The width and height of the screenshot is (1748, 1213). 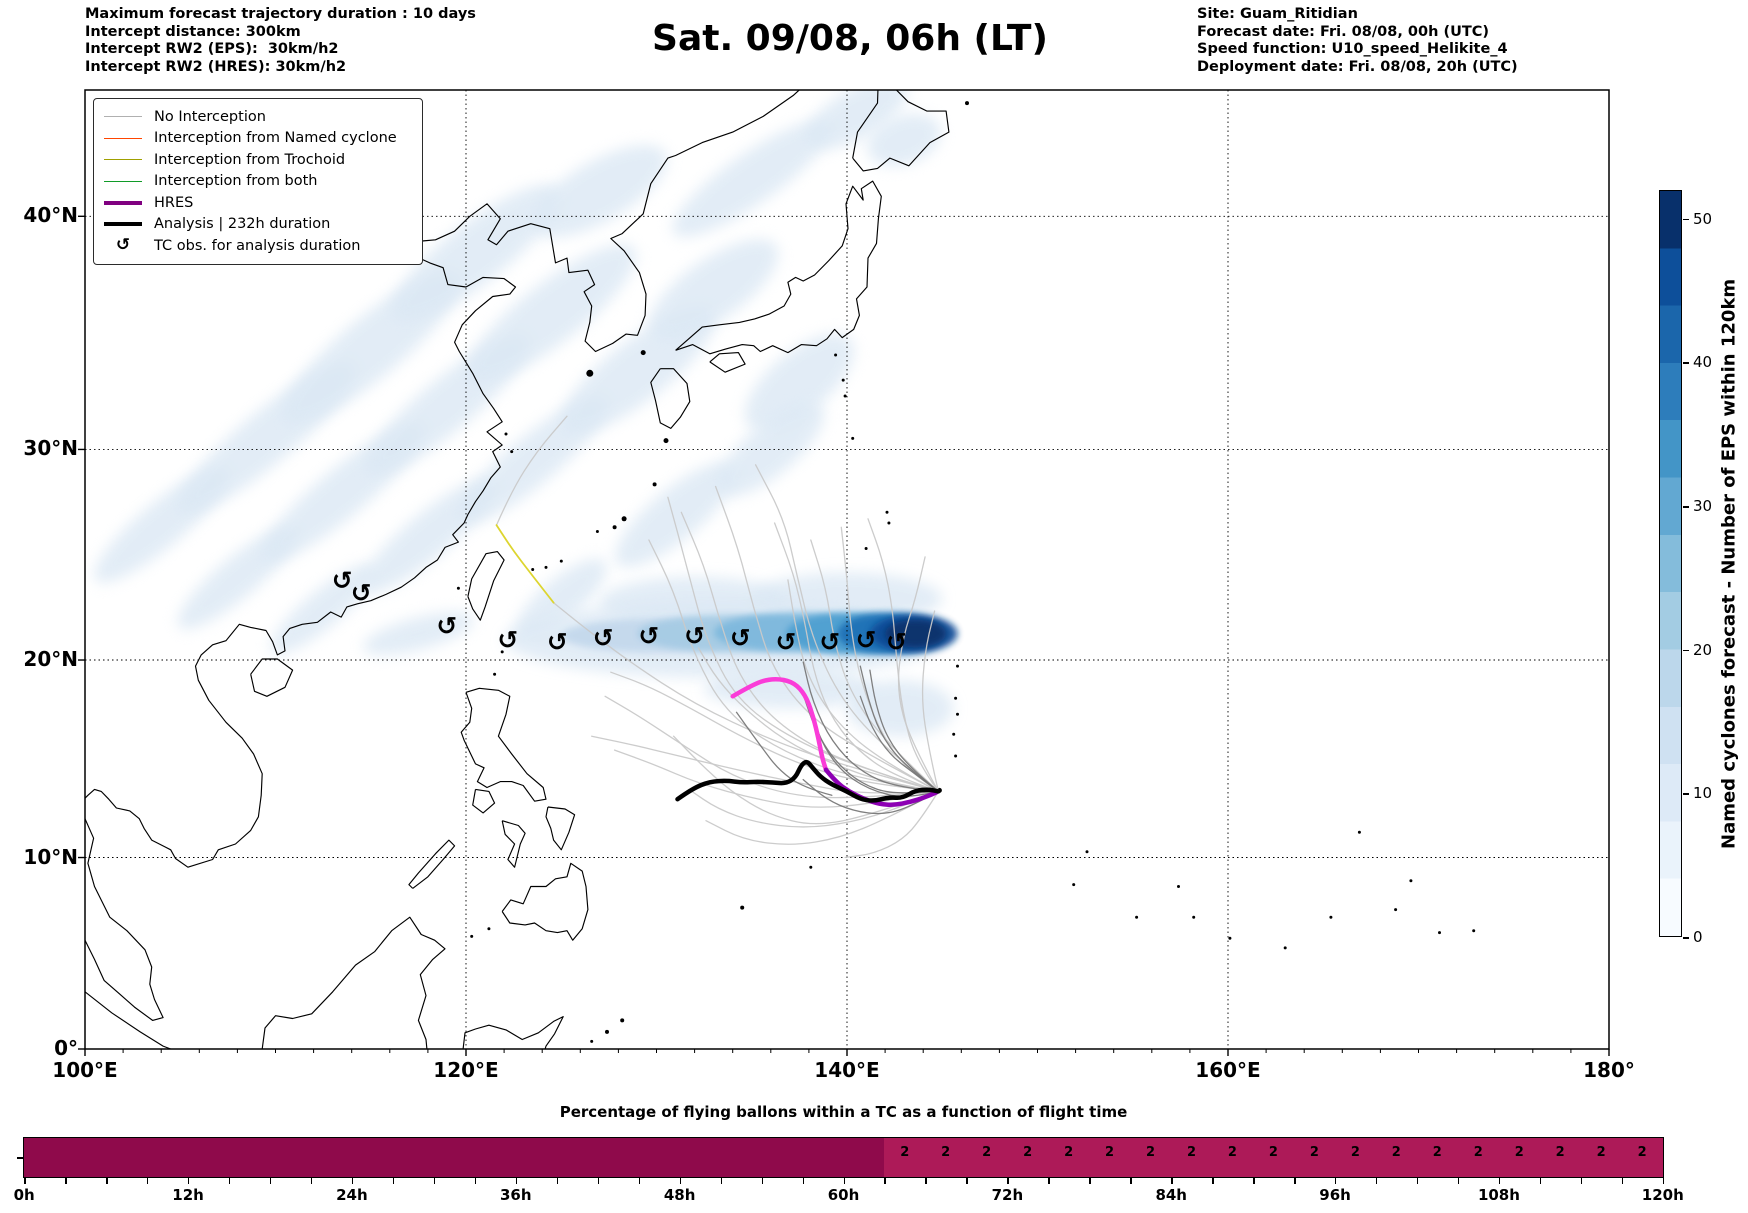 What do you see at coordinates (619, 611) in the screenshot?
I see `tc-observations: ↺↺↺ ↺ ↺ ↺ ↺ ↺ ↺ ↺ ↺ ↺ ↺` at bounding box center [619, 611].